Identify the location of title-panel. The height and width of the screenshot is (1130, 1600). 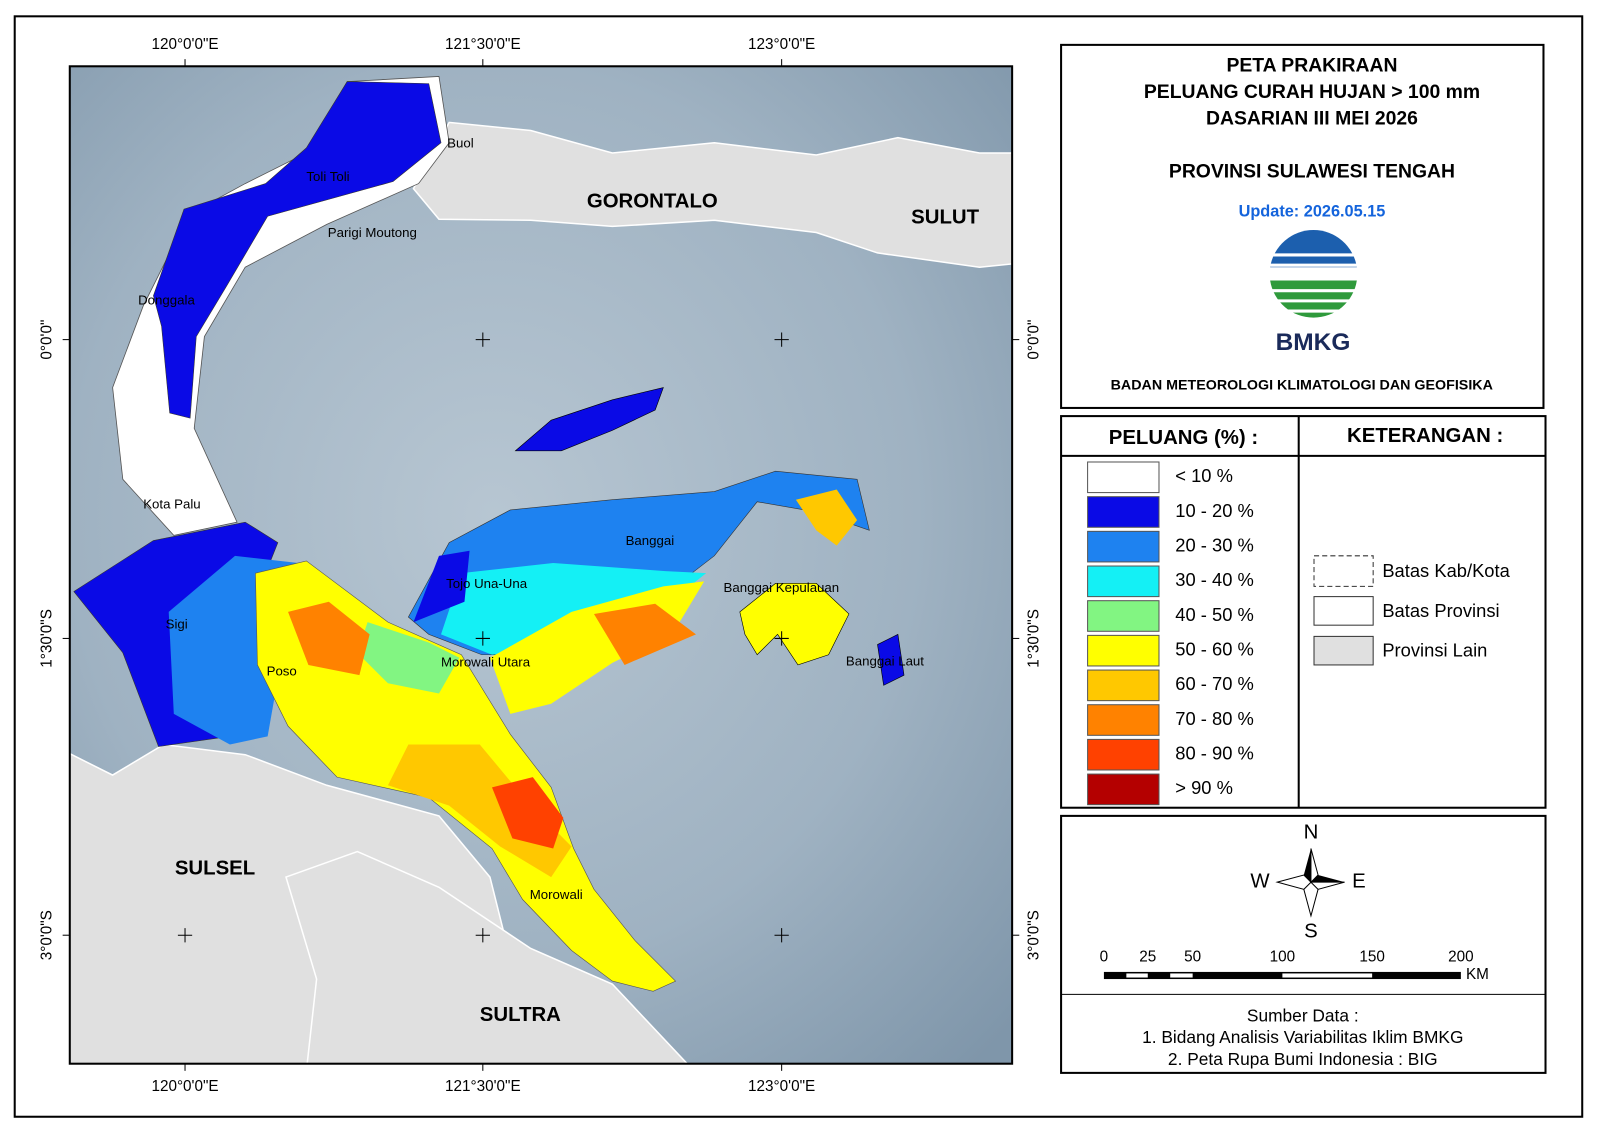
(1302, 226).